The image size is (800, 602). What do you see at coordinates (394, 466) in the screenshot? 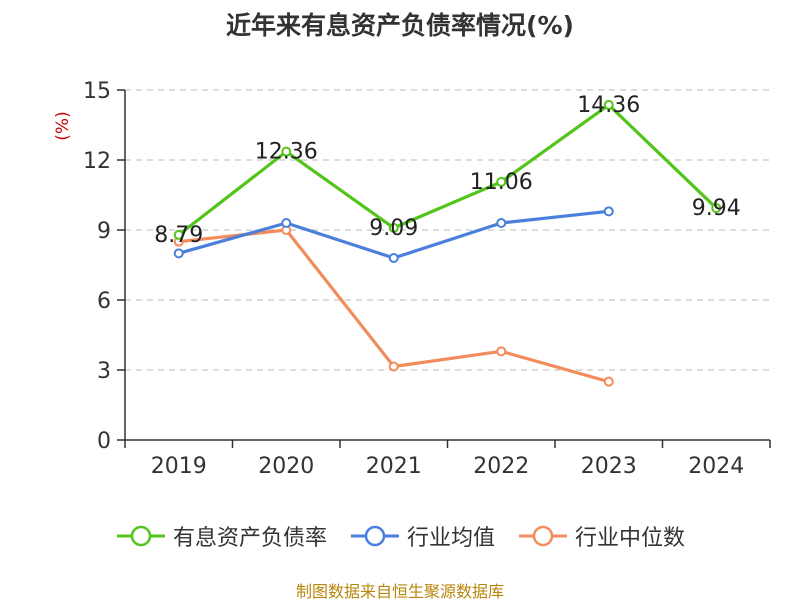
I see `x-tick-label: 2021` at bounding box center [394, 466].